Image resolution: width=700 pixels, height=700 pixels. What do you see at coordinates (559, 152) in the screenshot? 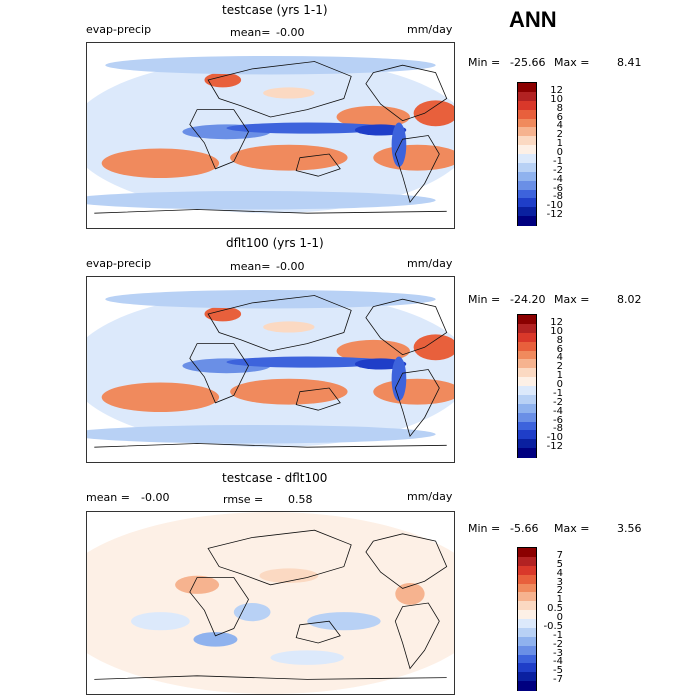
I see `colorbar-tick-label: 0` at bounding box center [559, 152].